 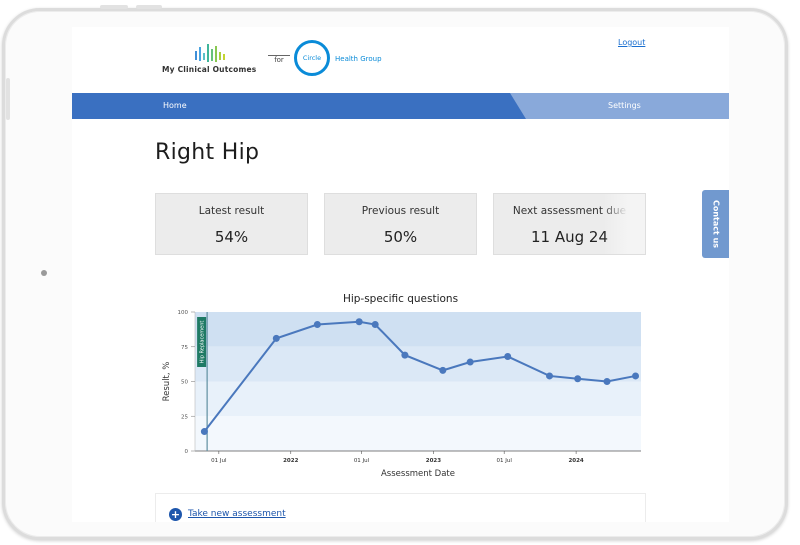 I want to click on nav-bar: Home Settings, so click(x=400, y=106).